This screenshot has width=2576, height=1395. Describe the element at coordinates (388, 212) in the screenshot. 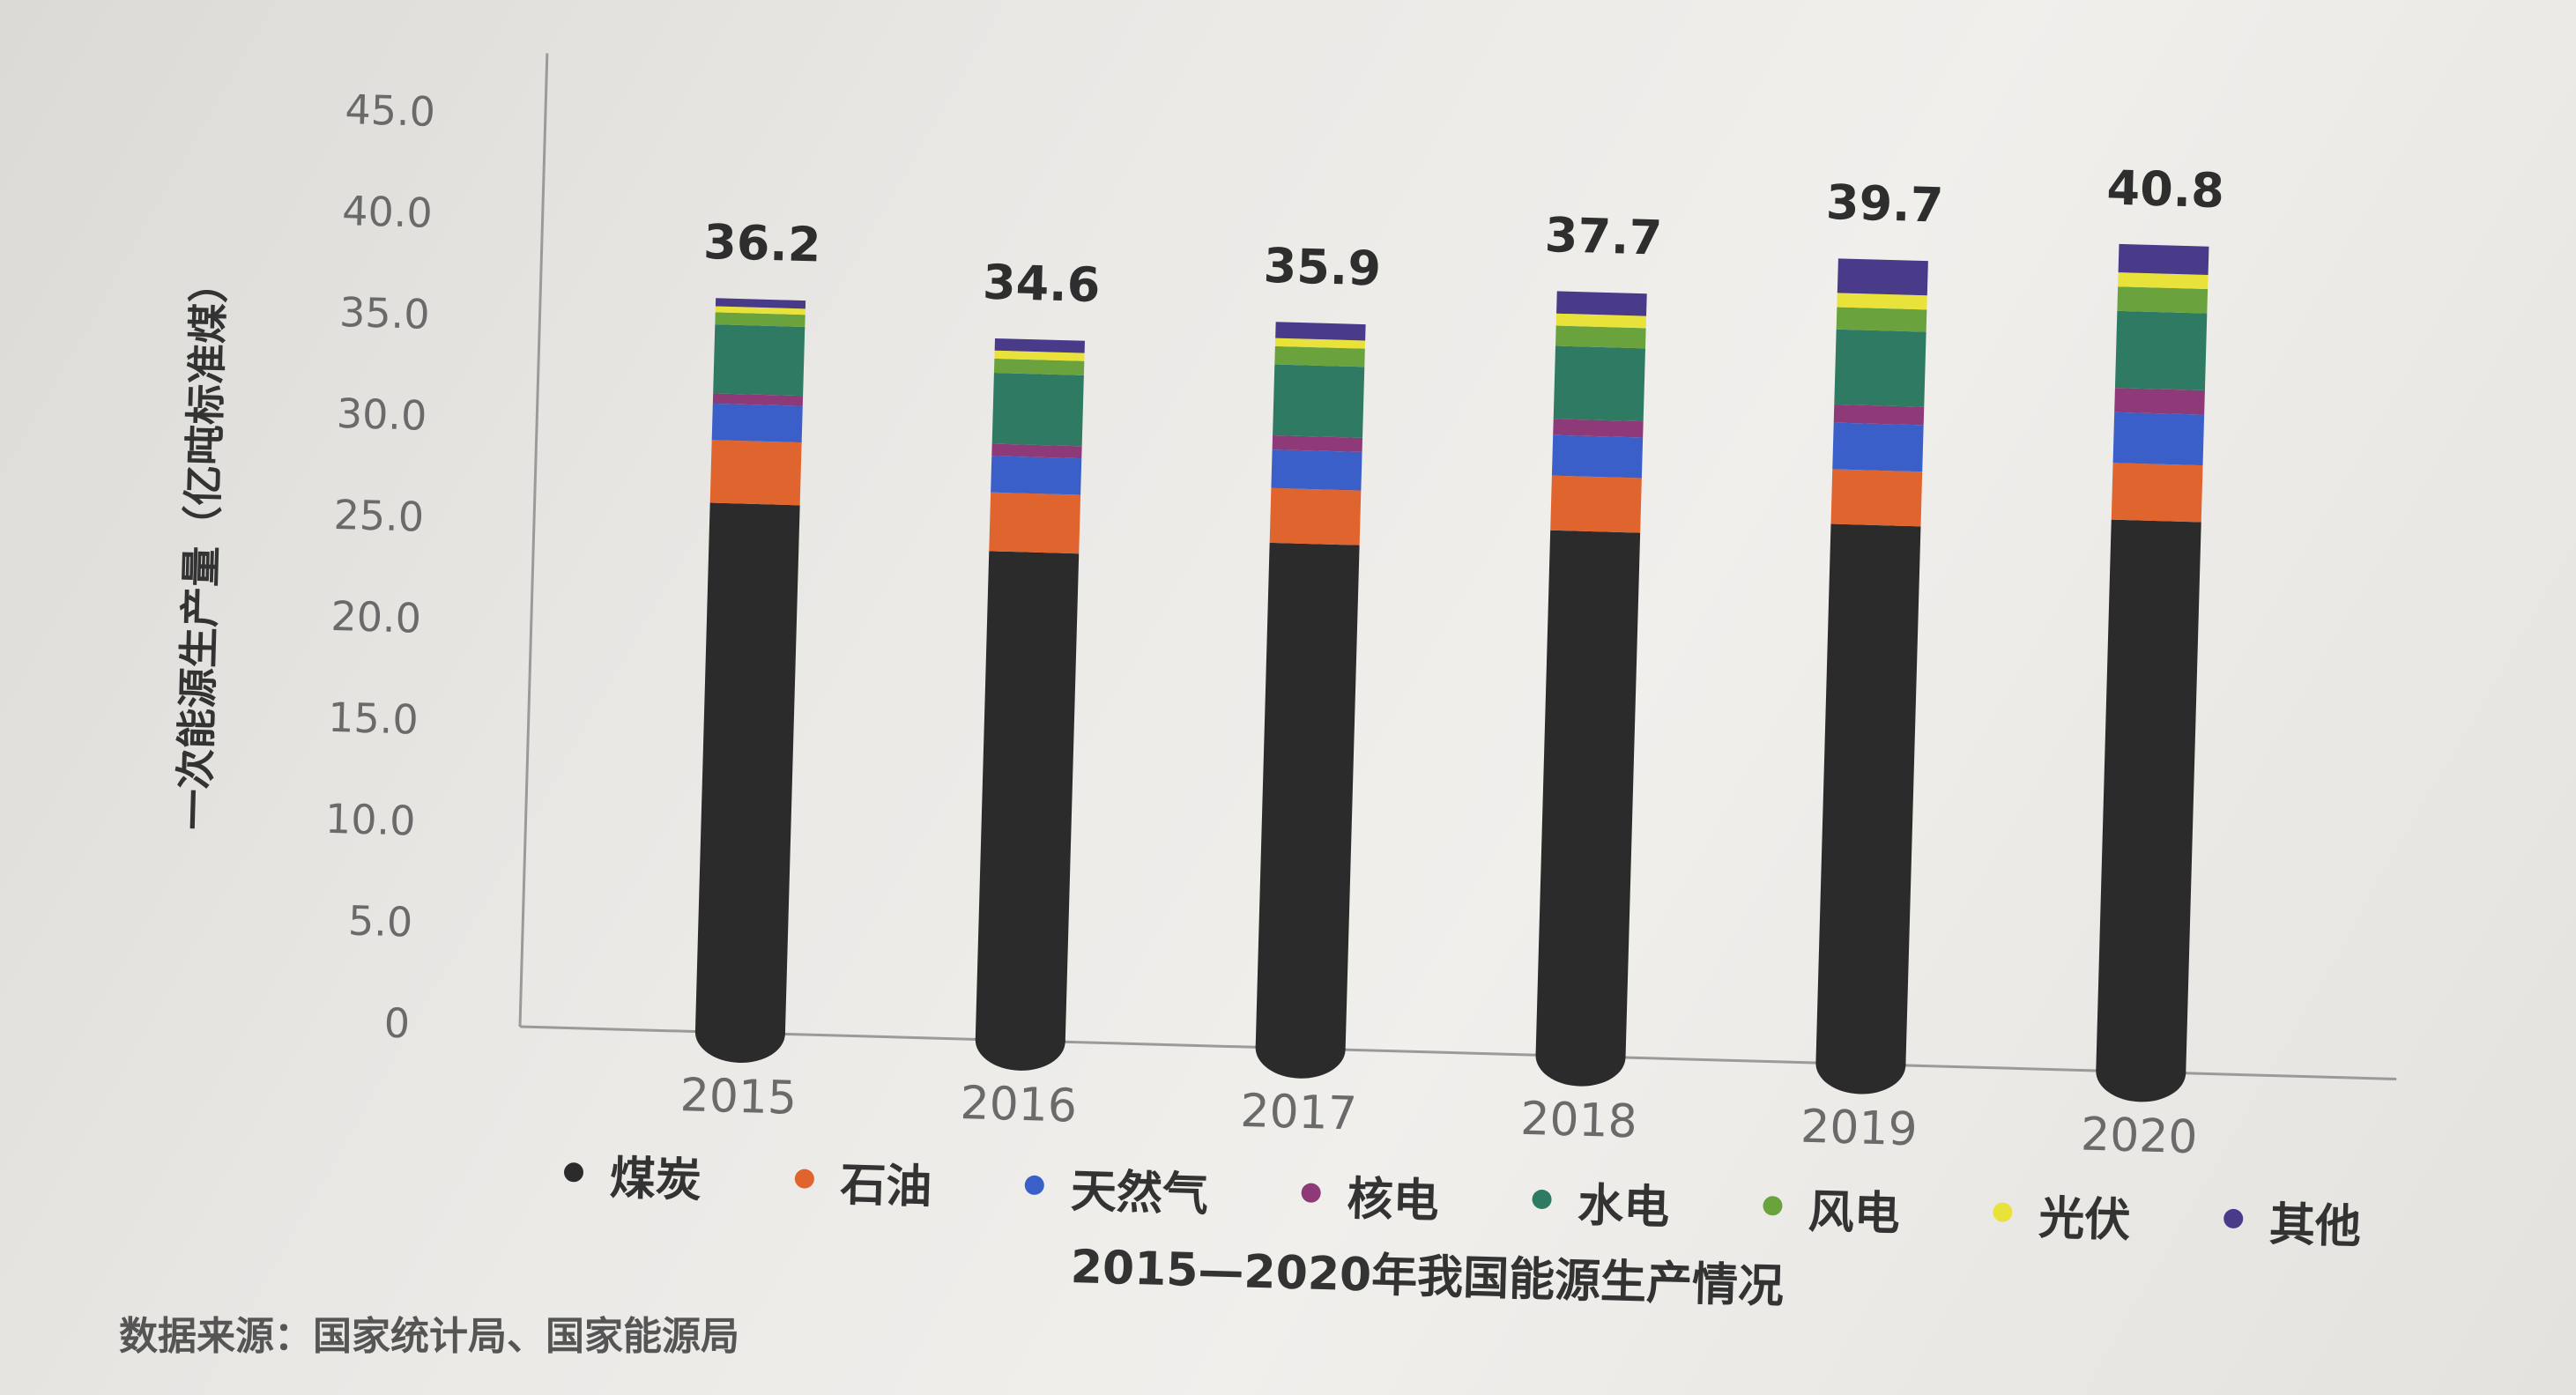

I see `y-tick-label: 40.0` at that location.